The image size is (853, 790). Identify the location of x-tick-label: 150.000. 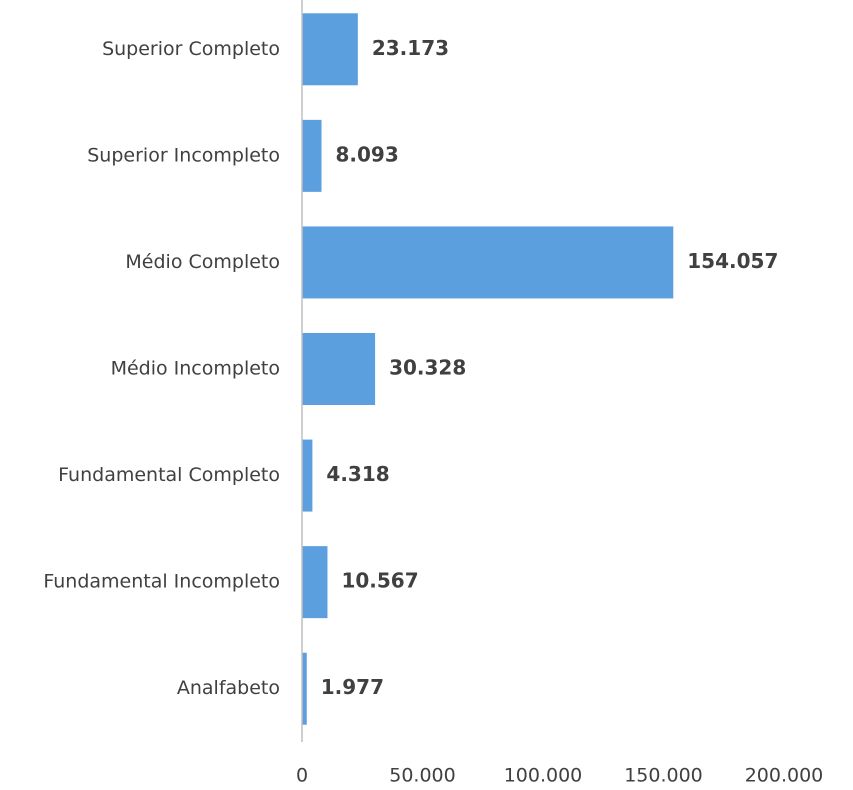
(663, 776).